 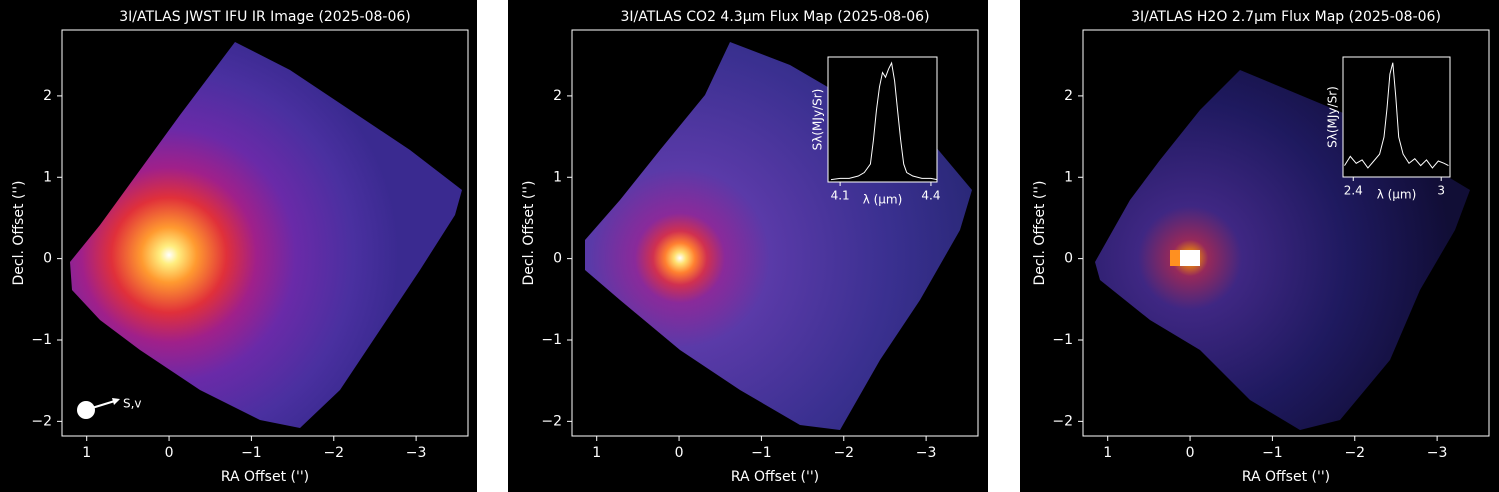 What do you see at coordinates (1353, 191) in the screenshot?
I see `inset-x-tick-label: 2.4` at bounding box center [1353, 191].